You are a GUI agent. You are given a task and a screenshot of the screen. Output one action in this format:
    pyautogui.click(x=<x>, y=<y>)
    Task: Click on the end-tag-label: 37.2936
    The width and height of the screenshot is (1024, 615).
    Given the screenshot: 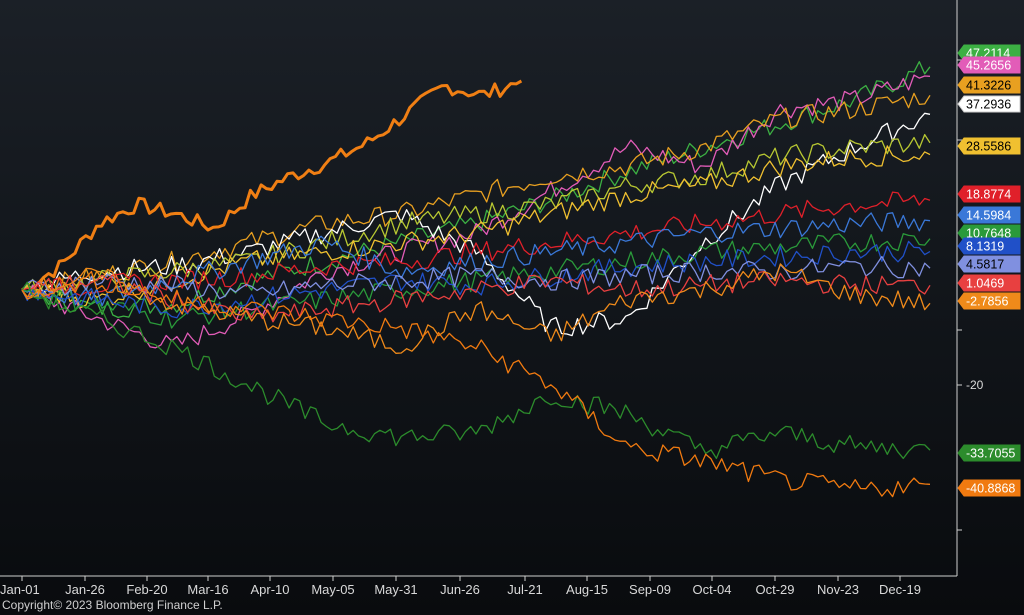 What is the action you would take?
    pyautogui.click(x=988, y=105)
    